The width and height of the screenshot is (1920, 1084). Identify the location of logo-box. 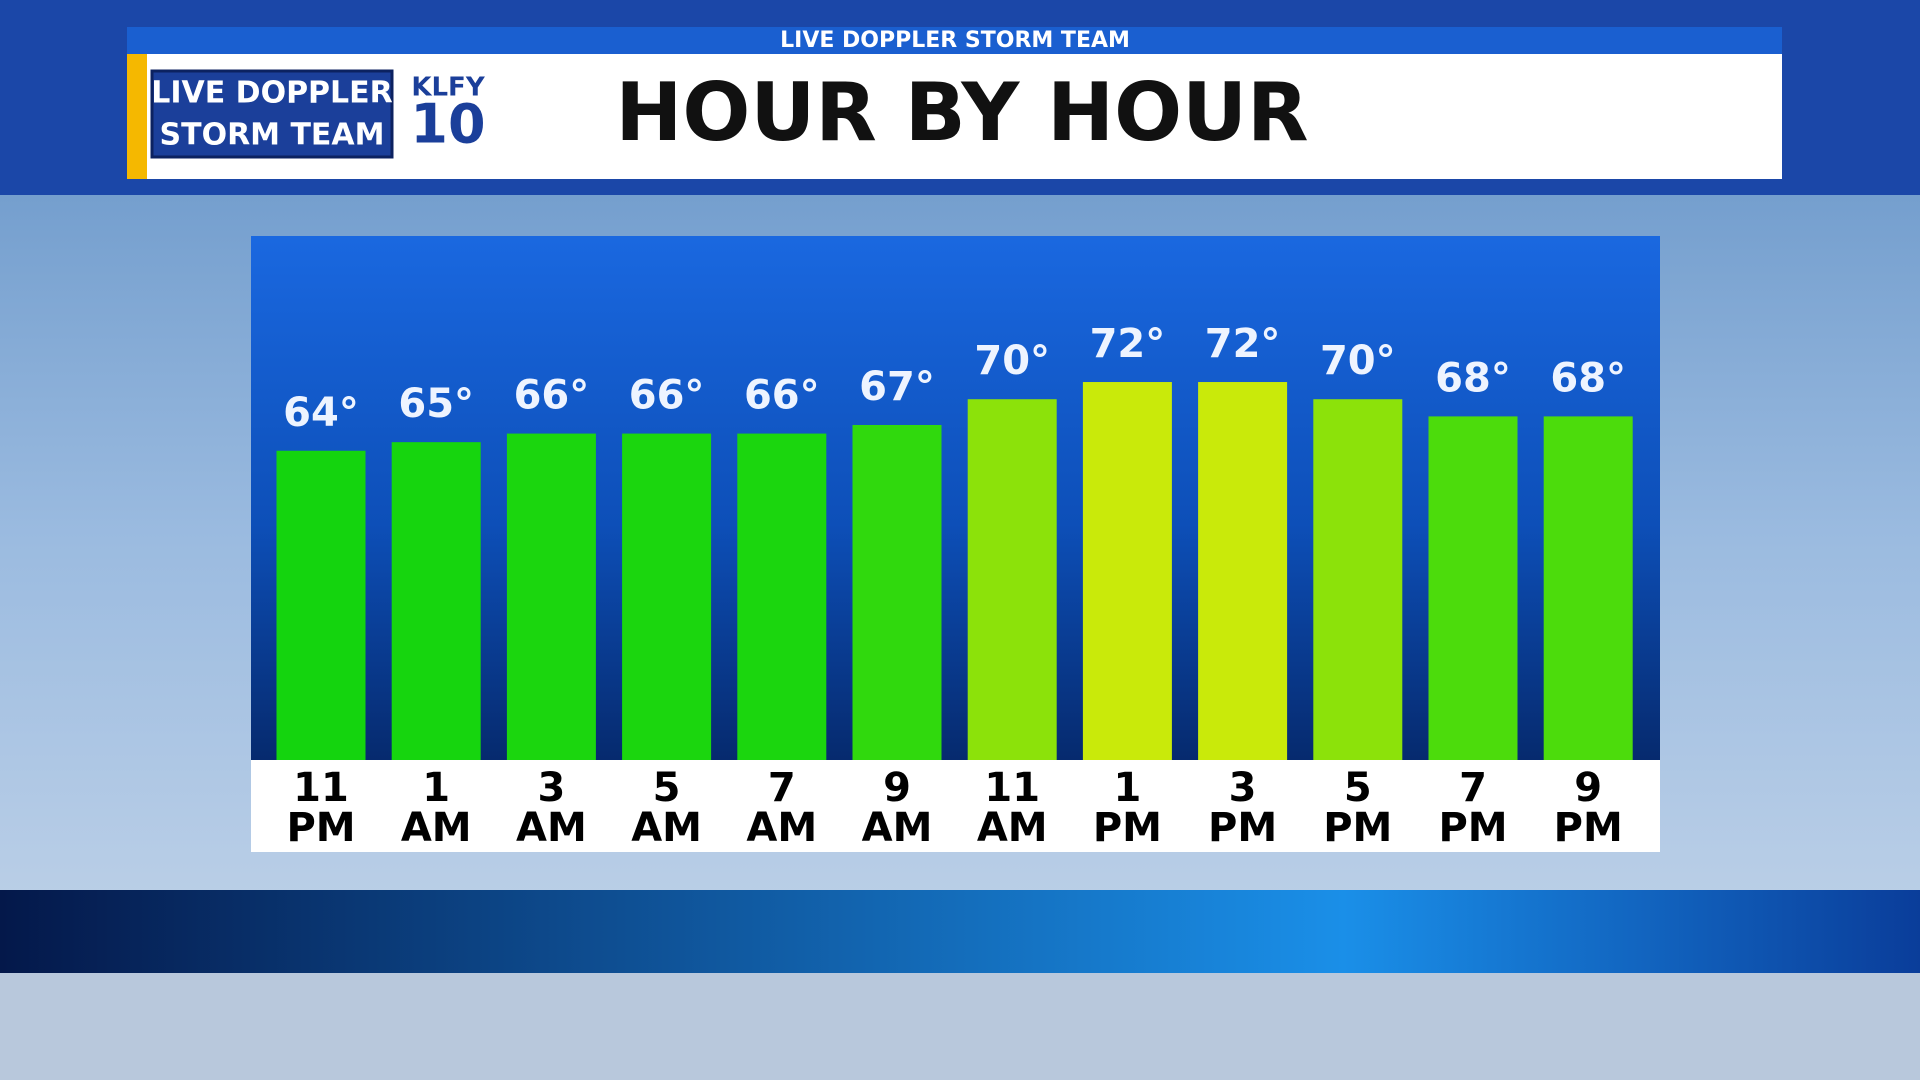
(272, 114).